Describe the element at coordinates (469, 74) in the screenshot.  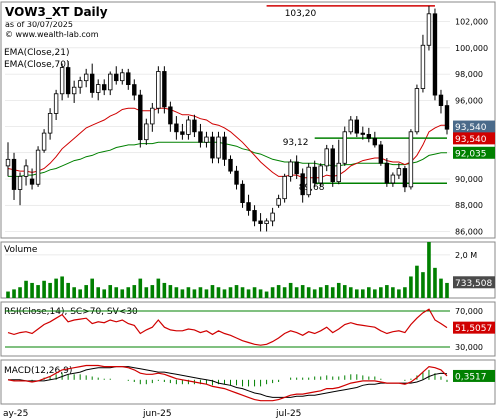
I see `price-tick-label: 98,000` at that location.